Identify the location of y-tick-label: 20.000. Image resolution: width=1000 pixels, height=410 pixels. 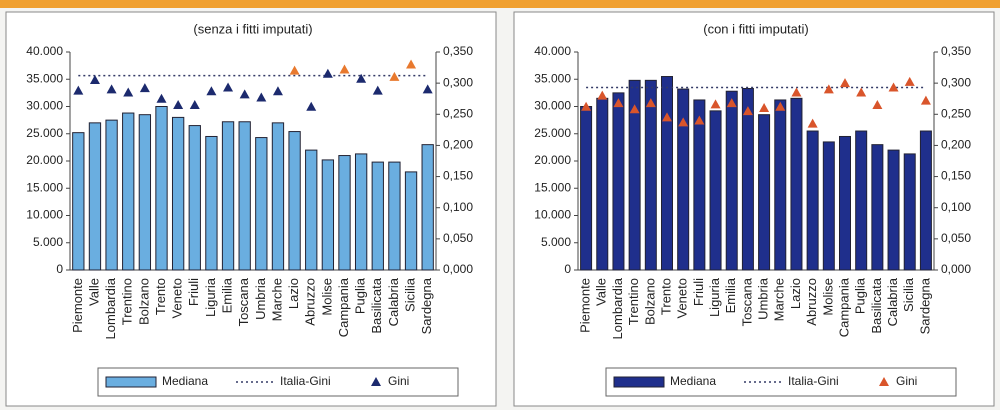
(44, 160).